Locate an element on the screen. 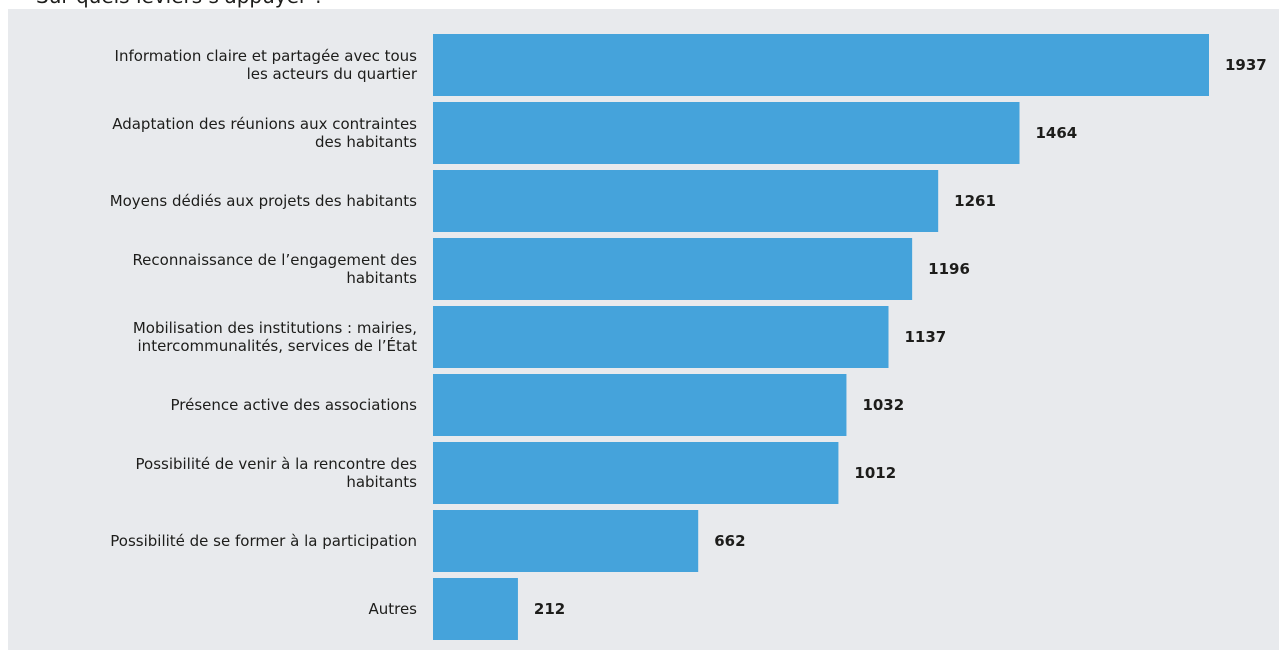 The width and height of the screenshot is (1282, 654). category-label-2: Moyens dédiés aux projets des habitants is located at coordinates (263, 201).